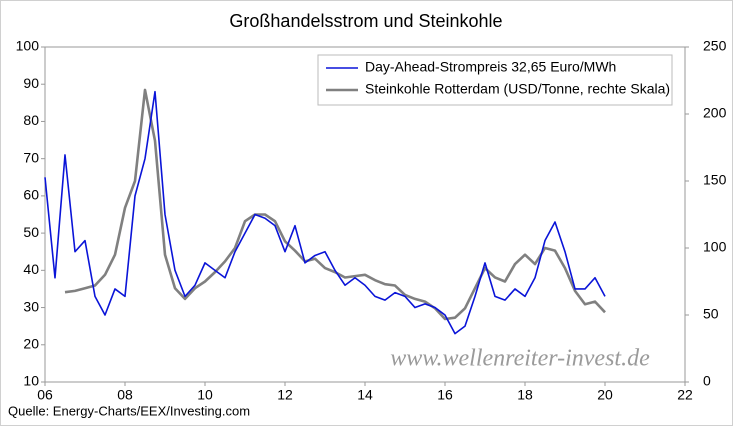  Describe the element at coordinates (490, 67) in the screenshot. I see `legend-label: Day-Ahead-Strompreis 32,65 Euro/MWh` at that location.